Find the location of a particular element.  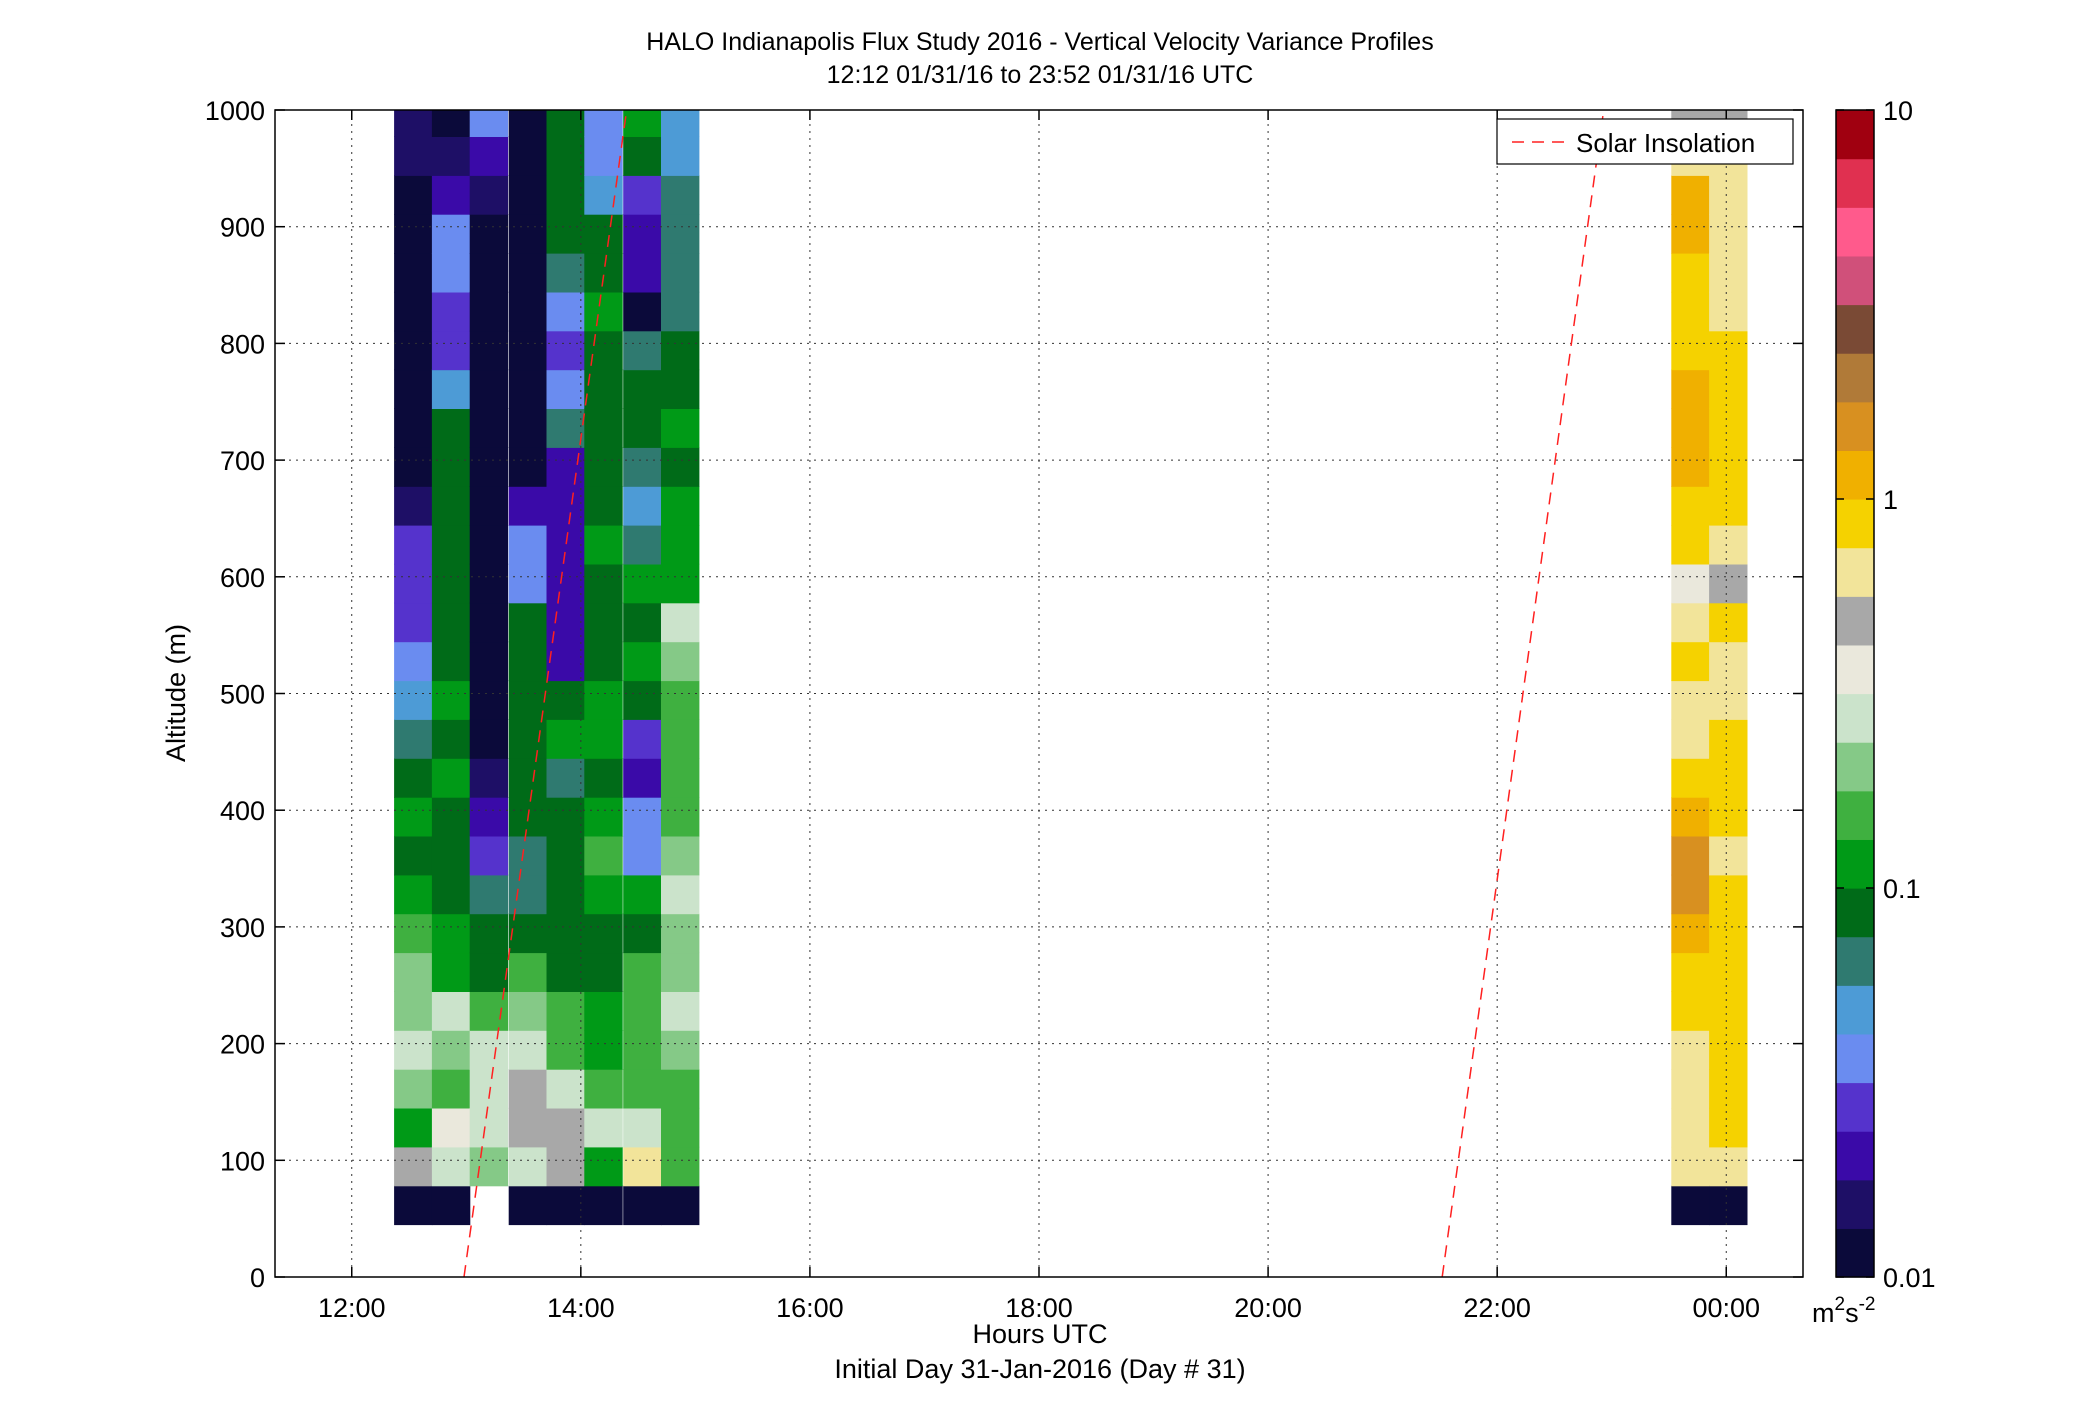

y-tick-label: 1000 is located at coordinates (235, 111).